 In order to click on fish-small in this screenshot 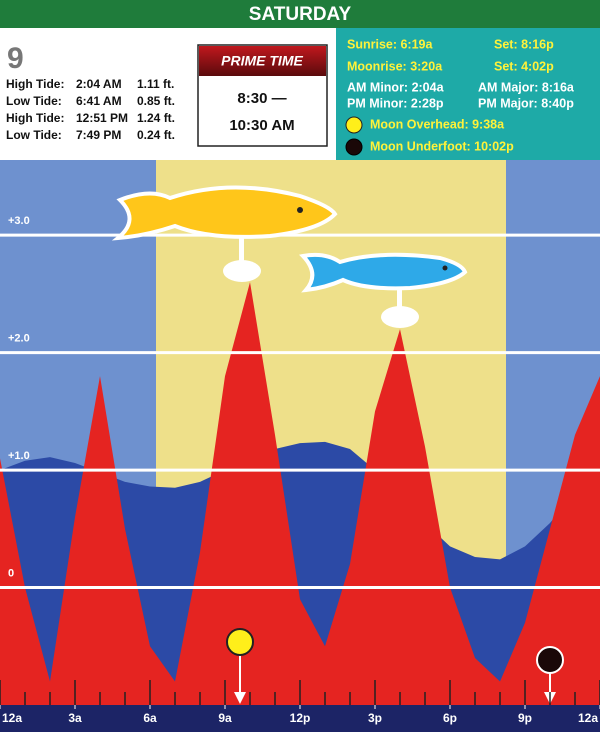, I will do `click(383, 272)`.